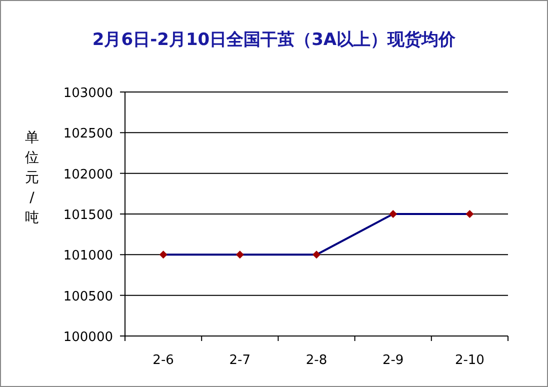 The width and height of the screenshot is (548, 387). What do you see at coordinates (163, 360) in the screenshot?
I see `x-tick-label: 2-6` at bounding box center [163, 360].